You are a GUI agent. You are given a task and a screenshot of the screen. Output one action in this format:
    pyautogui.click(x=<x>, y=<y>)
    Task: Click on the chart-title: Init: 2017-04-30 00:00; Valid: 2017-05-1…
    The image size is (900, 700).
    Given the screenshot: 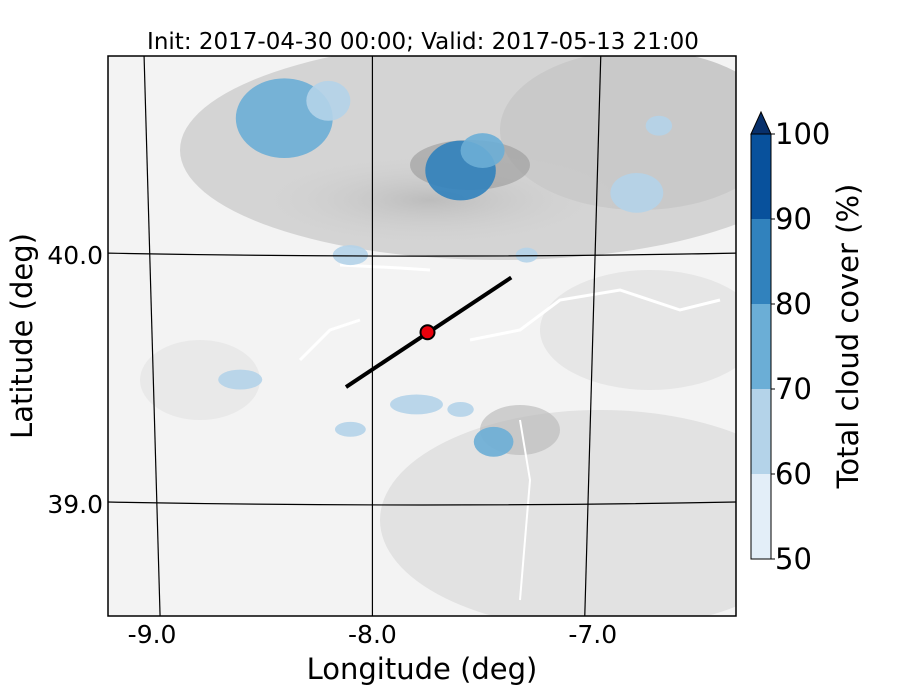 What is the action you would take?
    pyautogui.click(x=423, y=42)
    